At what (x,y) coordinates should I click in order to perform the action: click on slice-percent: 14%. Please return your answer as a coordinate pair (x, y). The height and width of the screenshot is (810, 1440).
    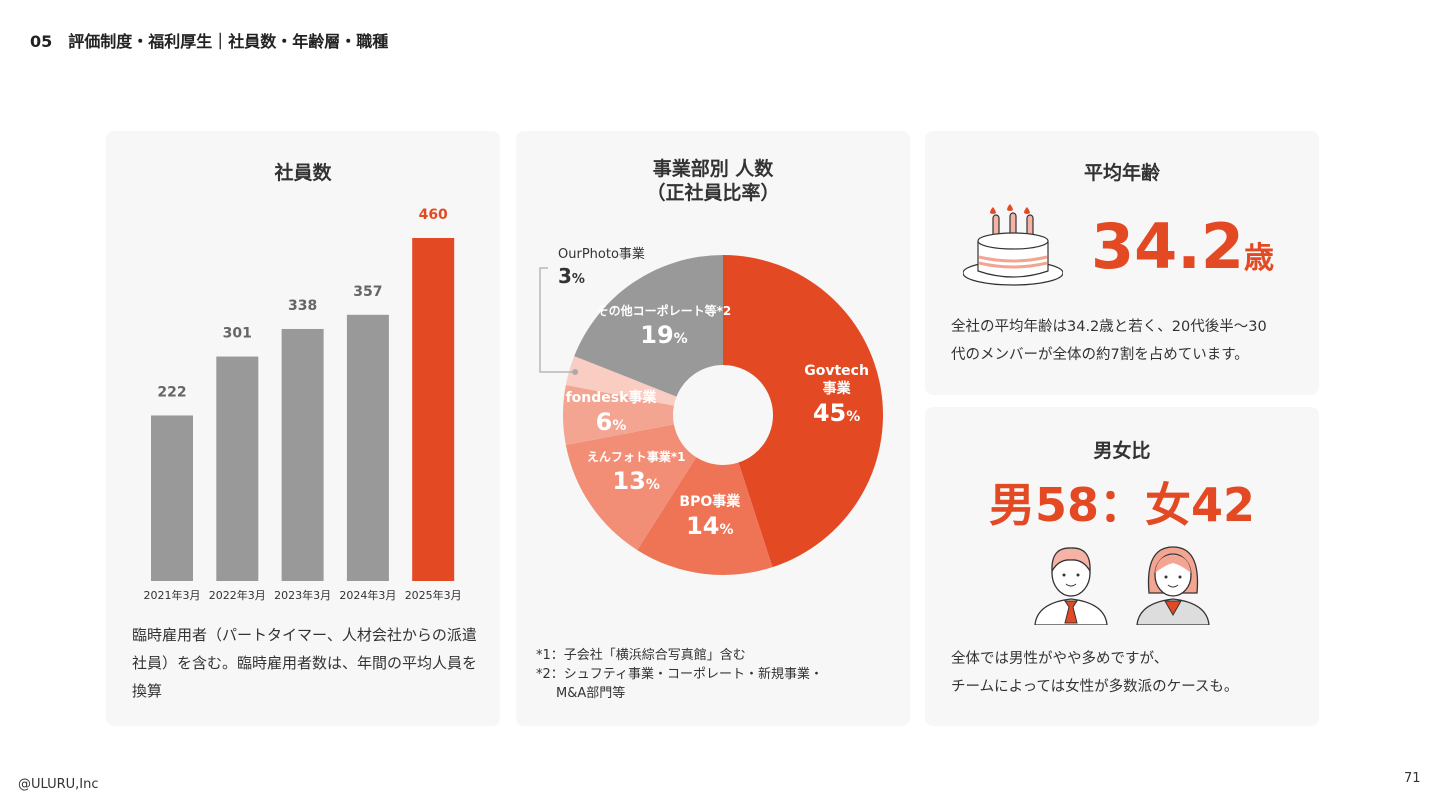
    Looking at the image, I should click on (709, 528).